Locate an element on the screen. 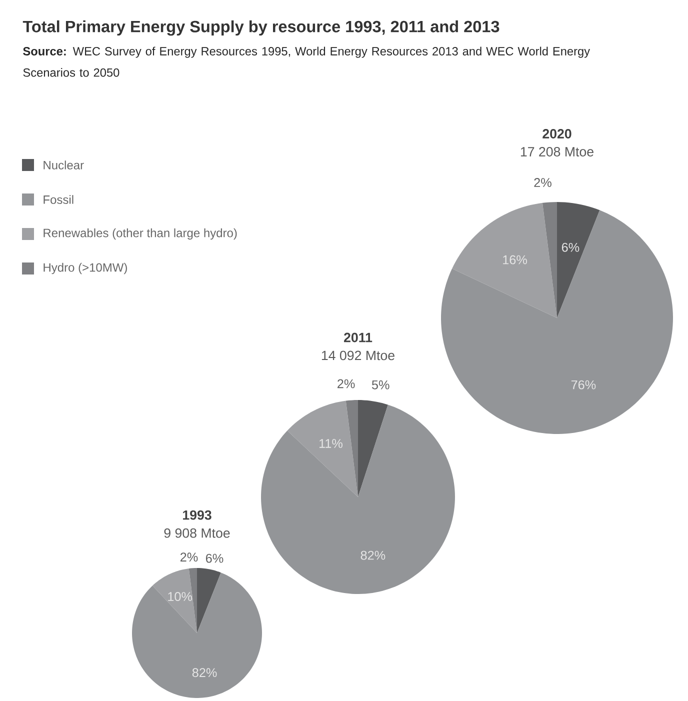  data-label: 76% is located at coordinates (583, 385).